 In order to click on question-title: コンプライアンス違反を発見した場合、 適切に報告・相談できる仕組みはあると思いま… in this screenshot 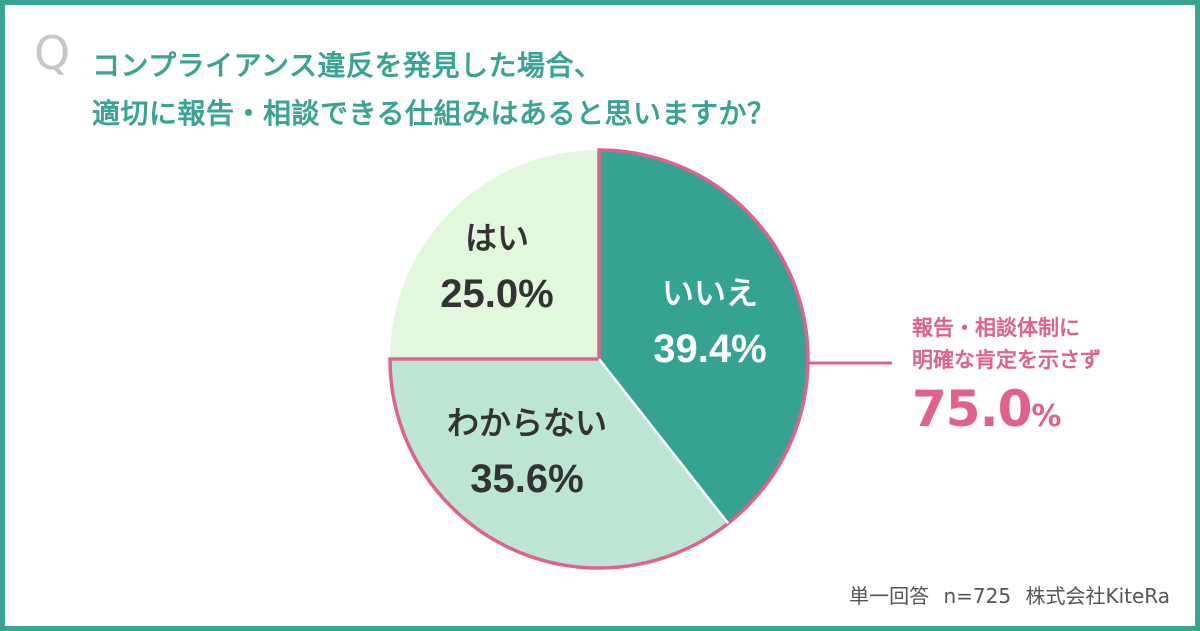, I will do `click(542, 90)`.